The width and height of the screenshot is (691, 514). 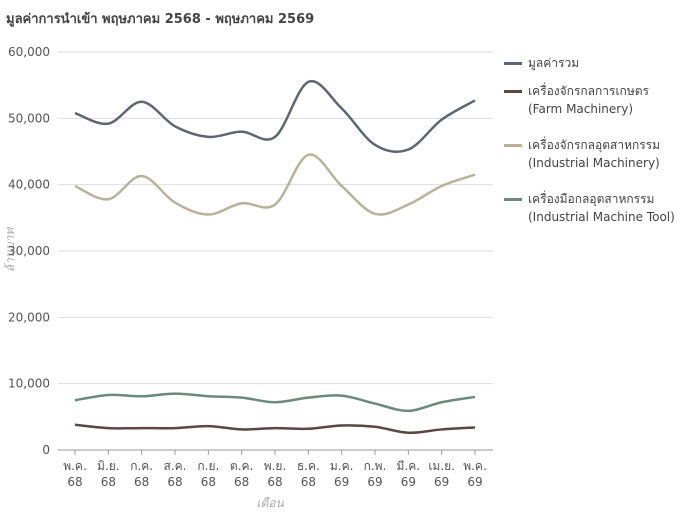 I want to click on x-tick-label: ก.ย. 68, so click(x=208, y=474).